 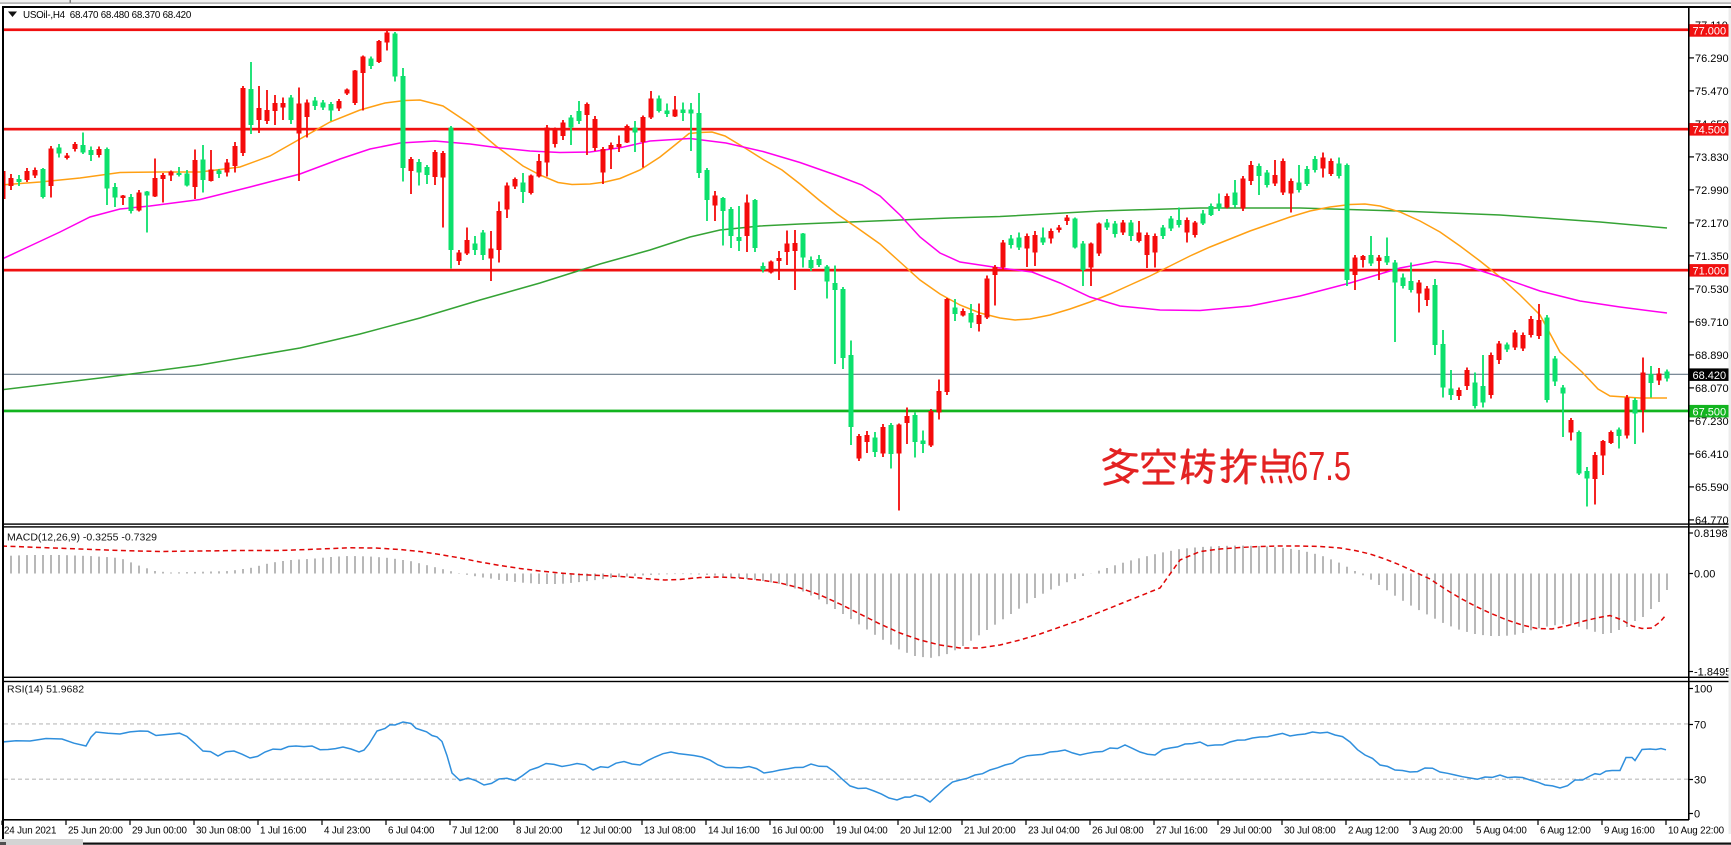 What do you see at coordinates (1711, 534) in the screenshot?
I see `svg-text: 0.8198` at bounding box center [1711, 534].